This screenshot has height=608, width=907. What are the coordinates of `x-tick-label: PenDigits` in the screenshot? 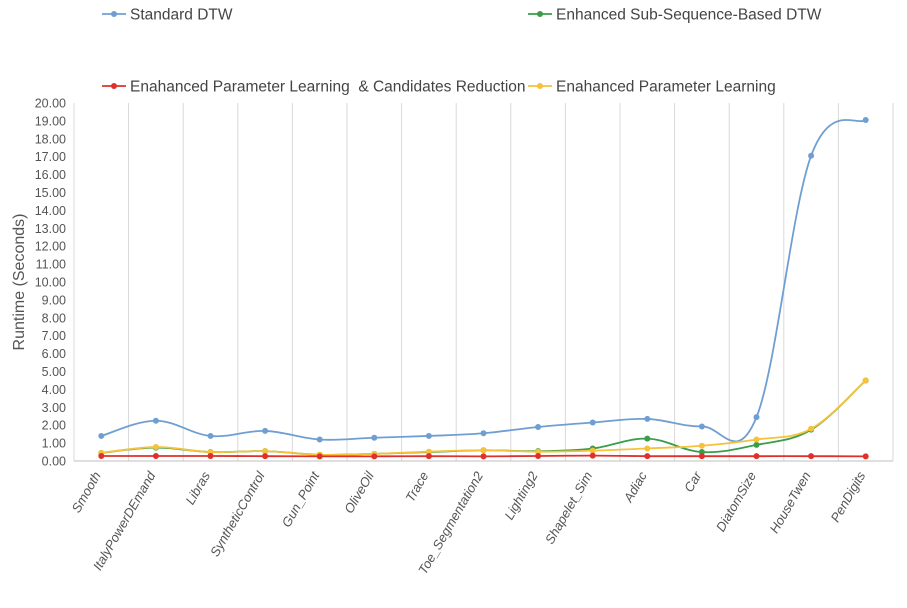 It's located at (847, 497).